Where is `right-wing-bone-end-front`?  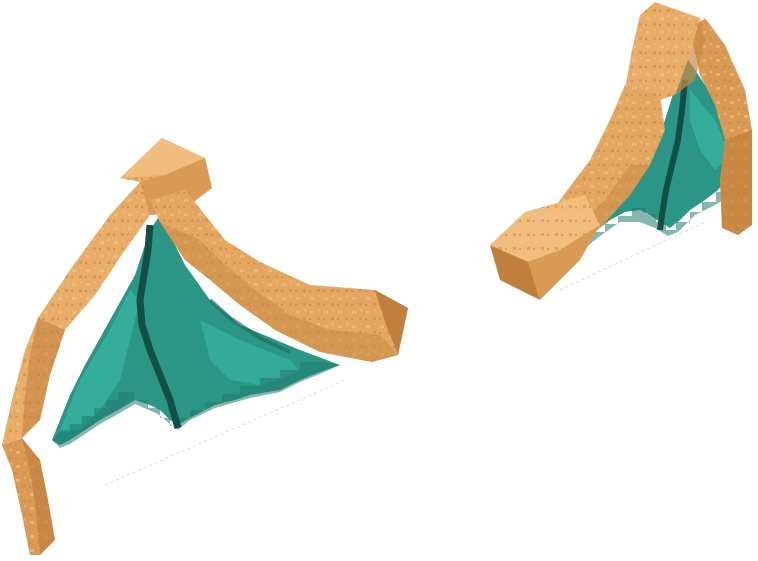 right-wing-bone-end-front is located at coordinates (515, 272).